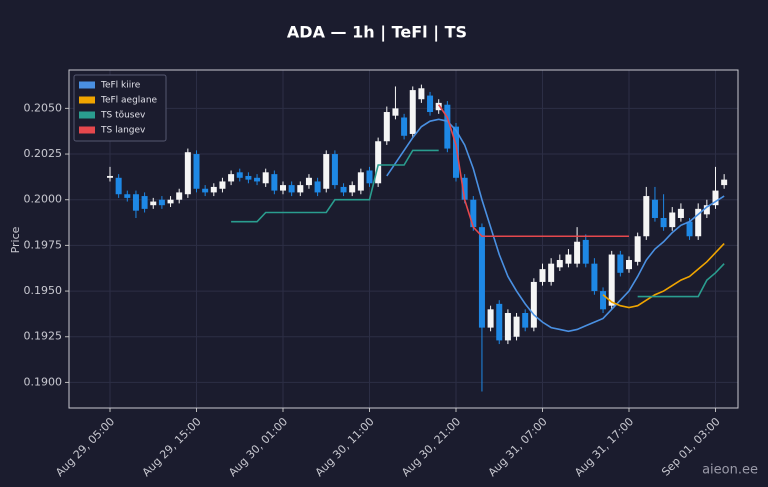  Describe the element at coordinates (43, 153) in the screenshot. I see `y-tick-label: 0.2025` at that location.